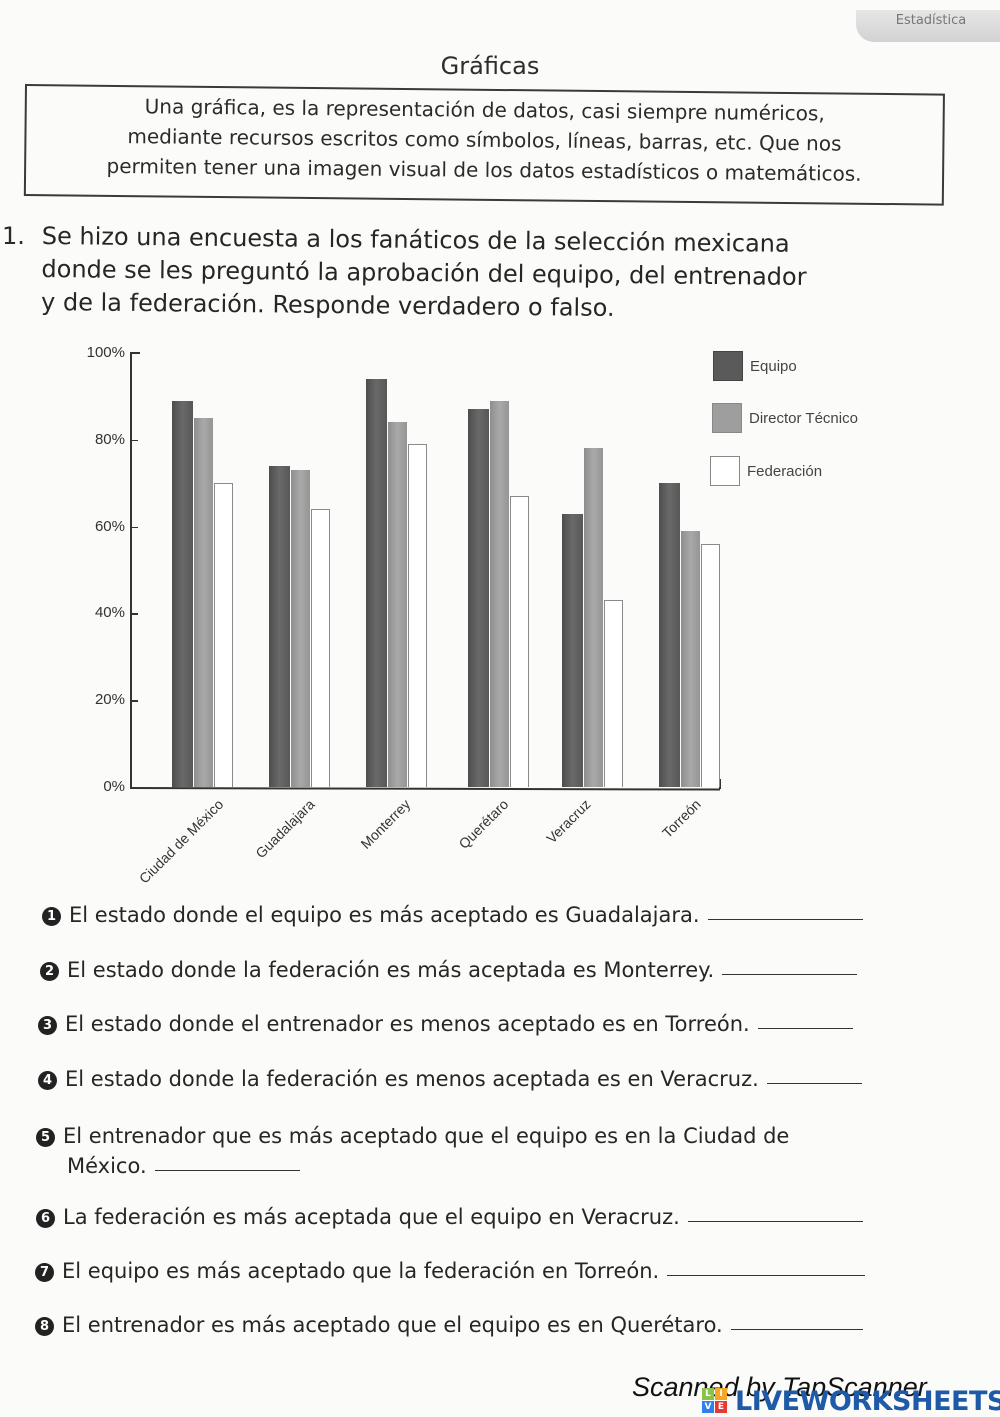 The height and width of the screenshot is (1417, 1000). What do you see at coordinates (681, 818) in the screenshot?
I see `x-tick-label: Torreón` at bounding box center [681, 818].